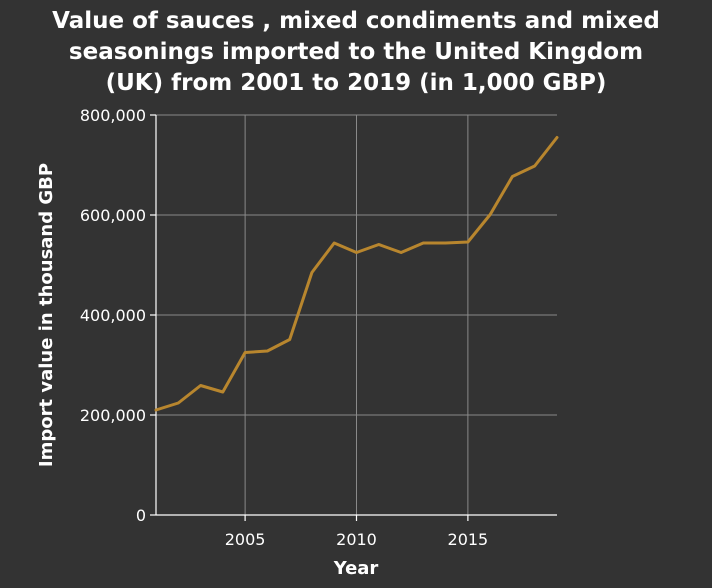 This screenshot has width=712, height=588. What do you see at coordinates (113, 215) in the screenshot?
I see `y-tick-label-3: 600,000` at bounding box center [113, 215].